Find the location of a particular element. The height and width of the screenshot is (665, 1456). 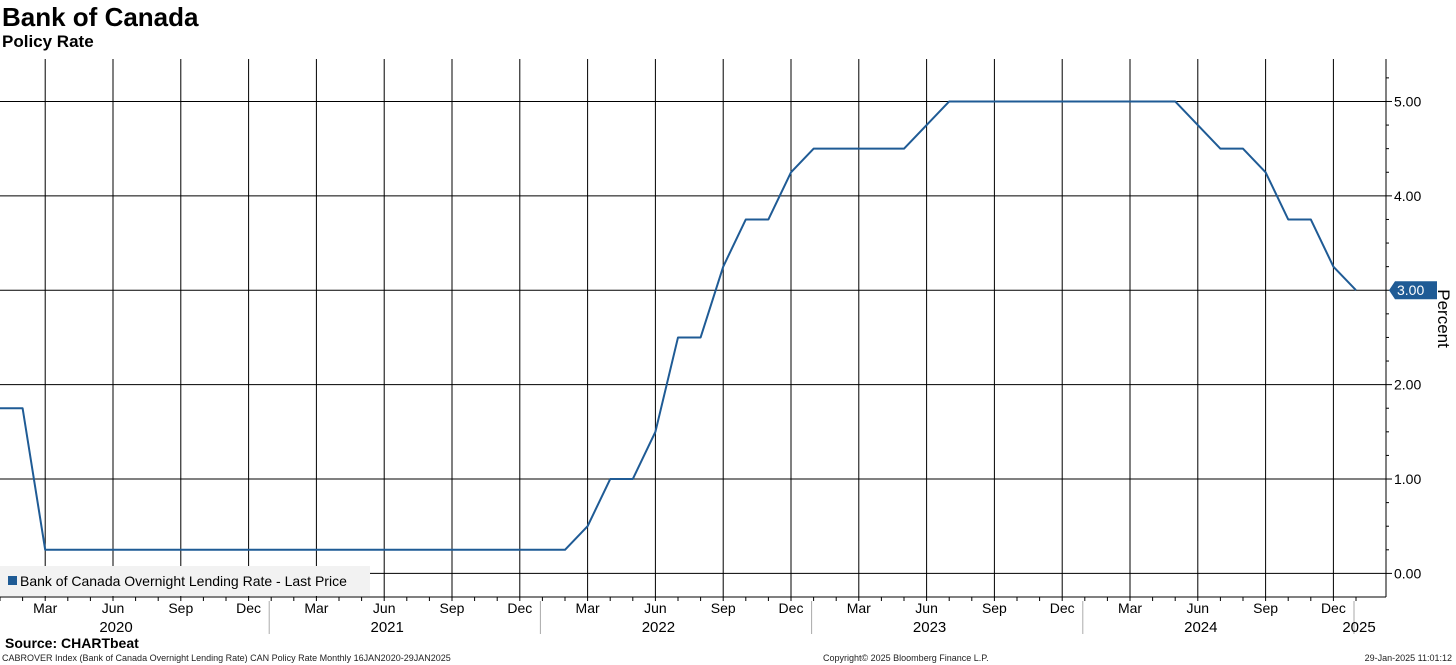

x-year-label: 2023 is located at coordinates (929, 627).